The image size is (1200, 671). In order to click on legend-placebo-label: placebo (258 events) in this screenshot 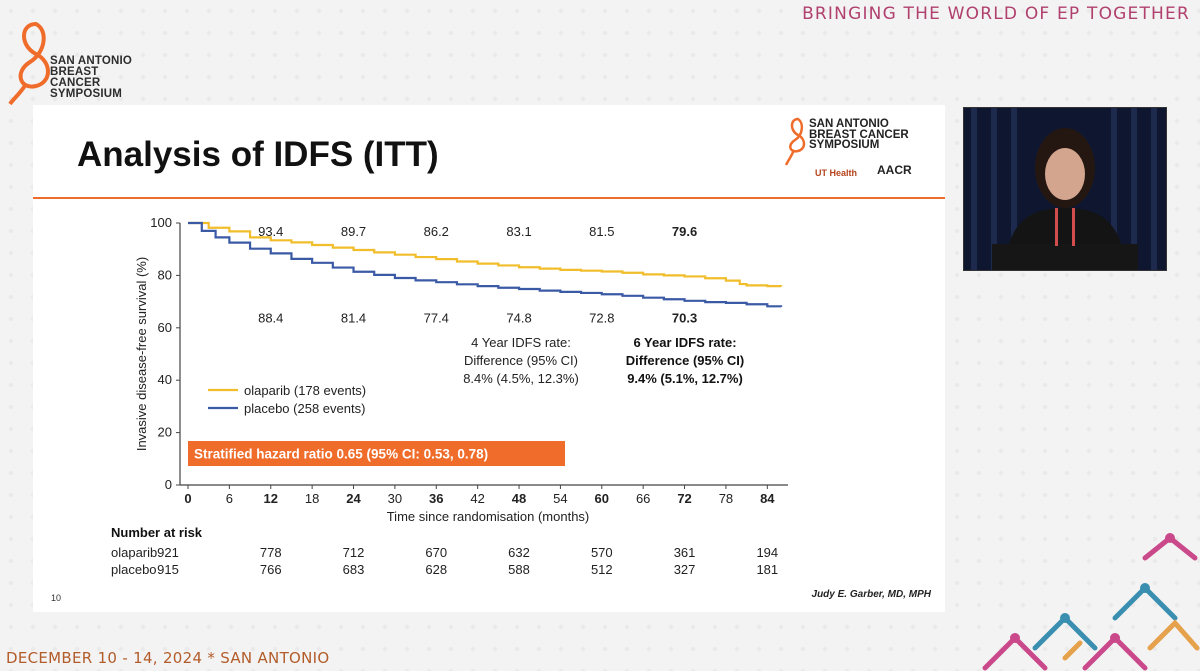, I will do `click(304, 408)`.